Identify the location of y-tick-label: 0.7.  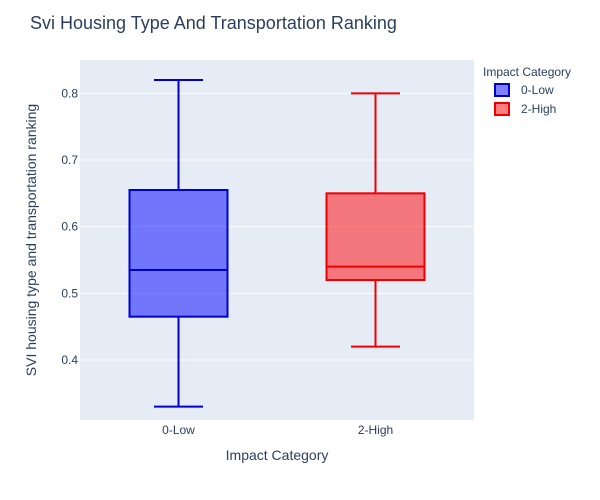
(69, 160).